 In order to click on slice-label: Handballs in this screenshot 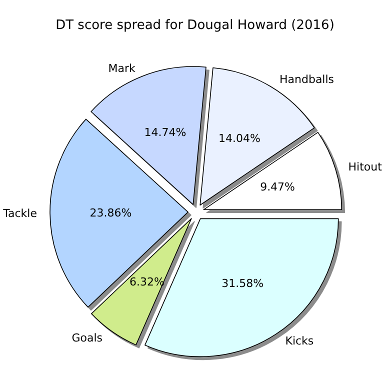, I will do `click(306, 79)`.